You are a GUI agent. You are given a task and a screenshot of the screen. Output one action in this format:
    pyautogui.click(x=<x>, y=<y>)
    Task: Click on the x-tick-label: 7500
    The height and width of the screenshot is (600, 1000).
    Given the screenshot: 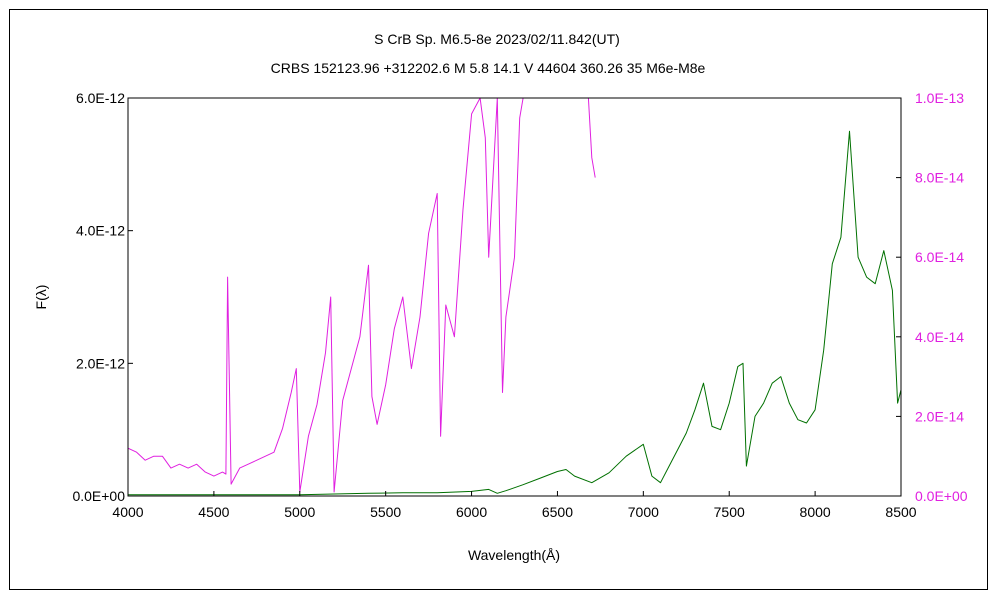 What is the action you would take?
    pyautogui.click(x=729, y=512)
    